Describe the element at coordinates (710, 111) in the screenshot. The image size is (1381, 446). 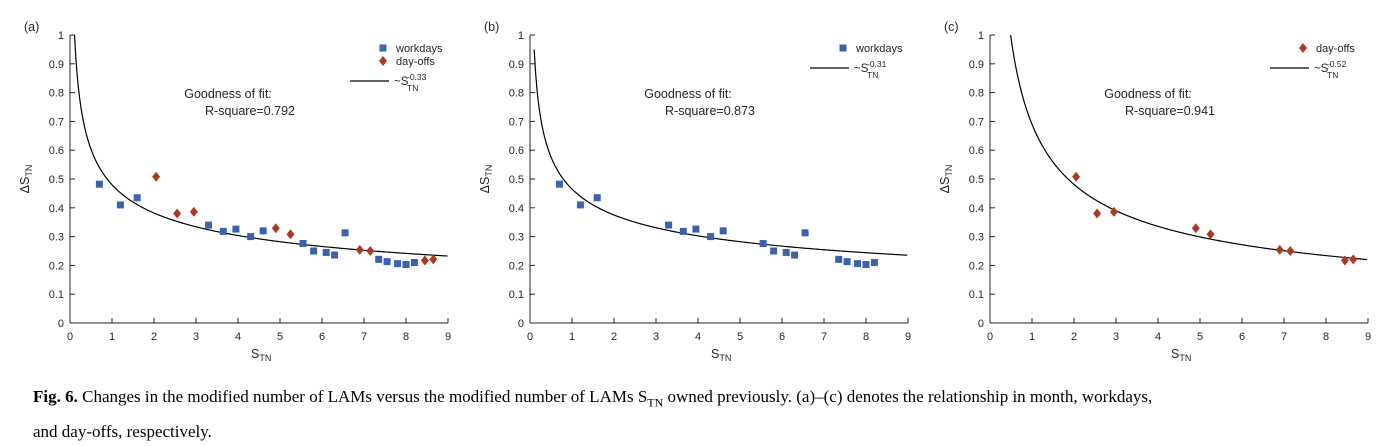
I see `r-square-text: R-square=0.873` at that location.